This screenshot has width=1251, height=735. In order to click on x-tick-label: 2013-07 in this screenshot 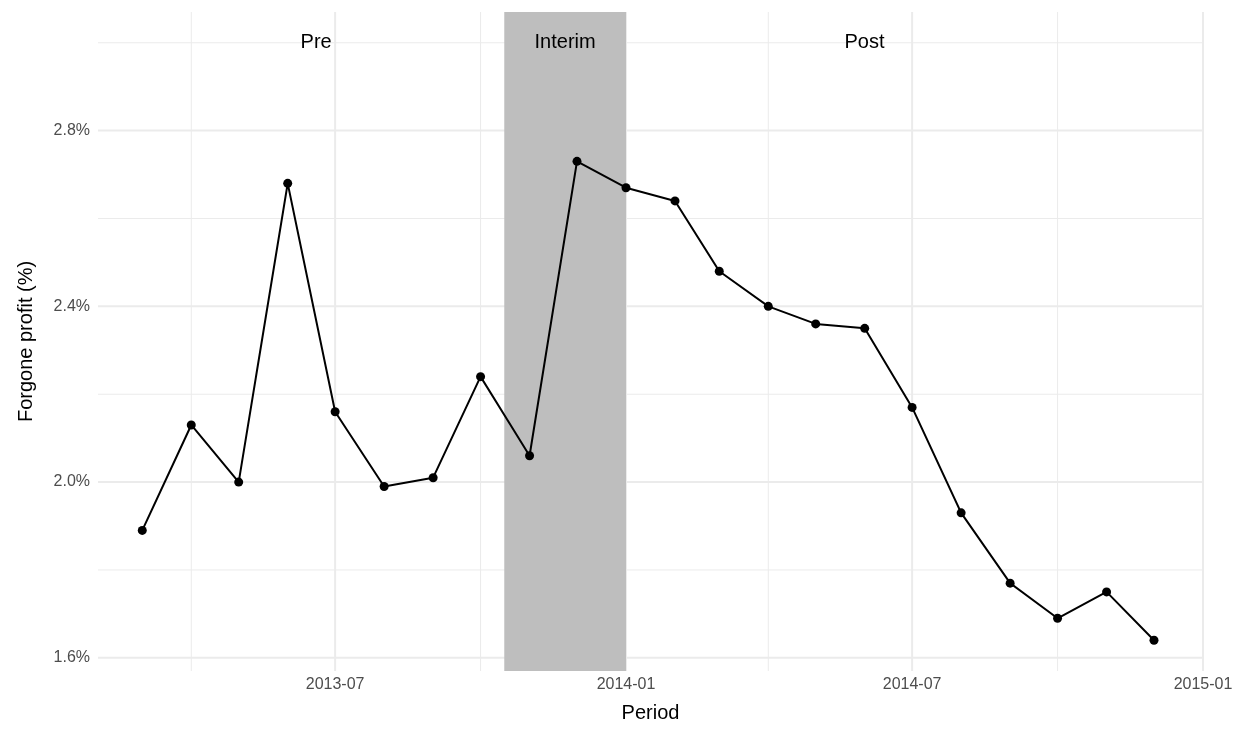, I will do `click(335, 683)`.